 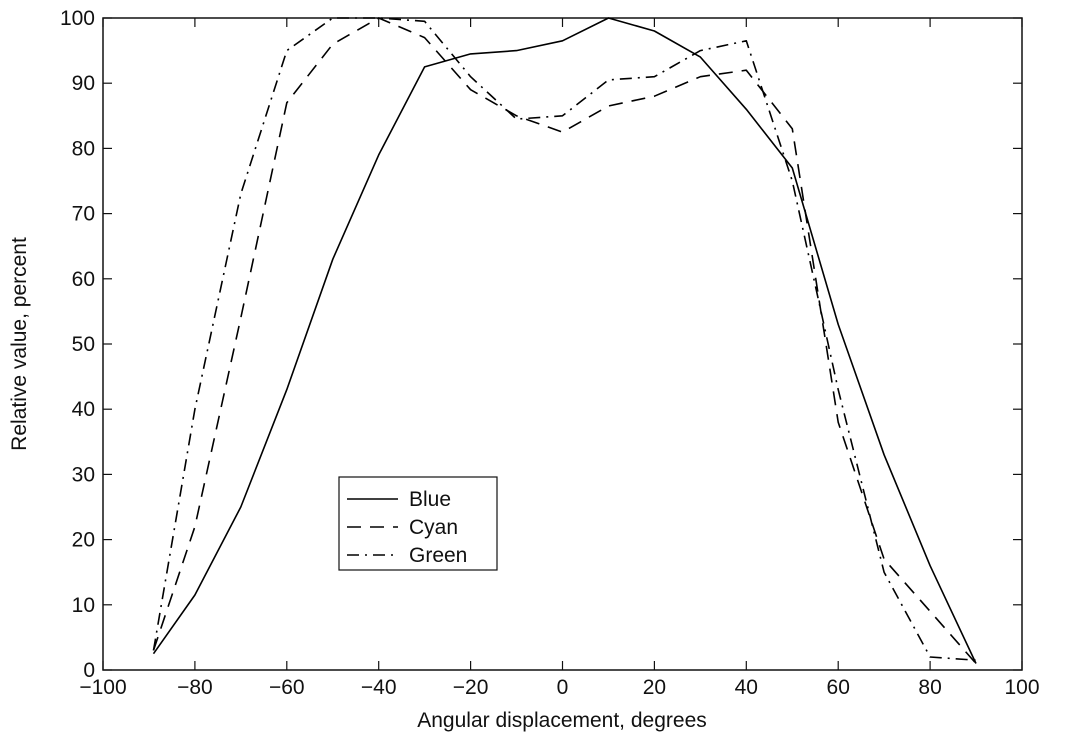 What do you see at coordinates (430, 499) in the screenshot?
I see `legend-label-blue: Blue` at bounding box center [430, 499].